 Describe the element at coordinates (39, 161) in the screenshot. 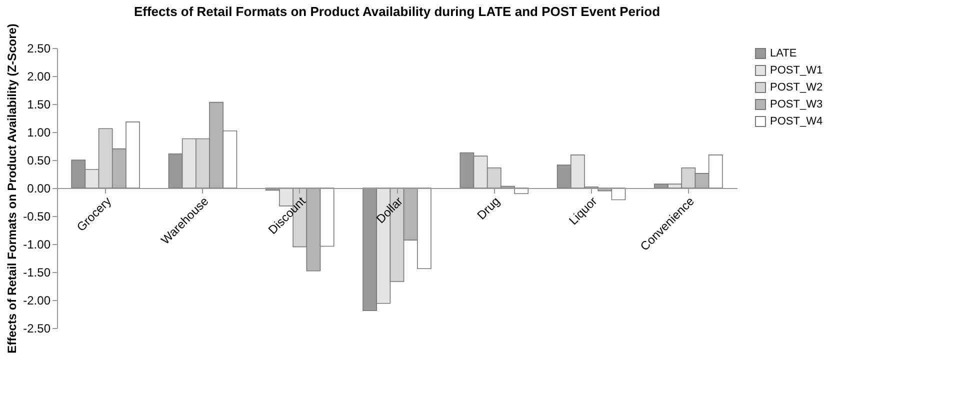

I see `y-tick-label: 0.50` at that location.